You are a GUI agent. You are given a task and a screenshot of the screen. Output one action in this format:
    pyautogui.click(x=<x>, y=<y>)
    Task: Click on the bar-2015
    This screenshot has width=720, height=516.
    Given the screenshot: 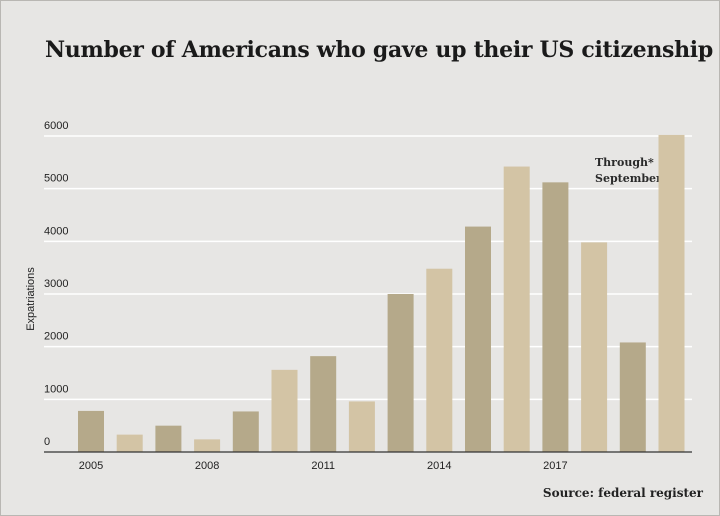 What is the action you would take?
    pyautogui.click(x=478, y=339)
    